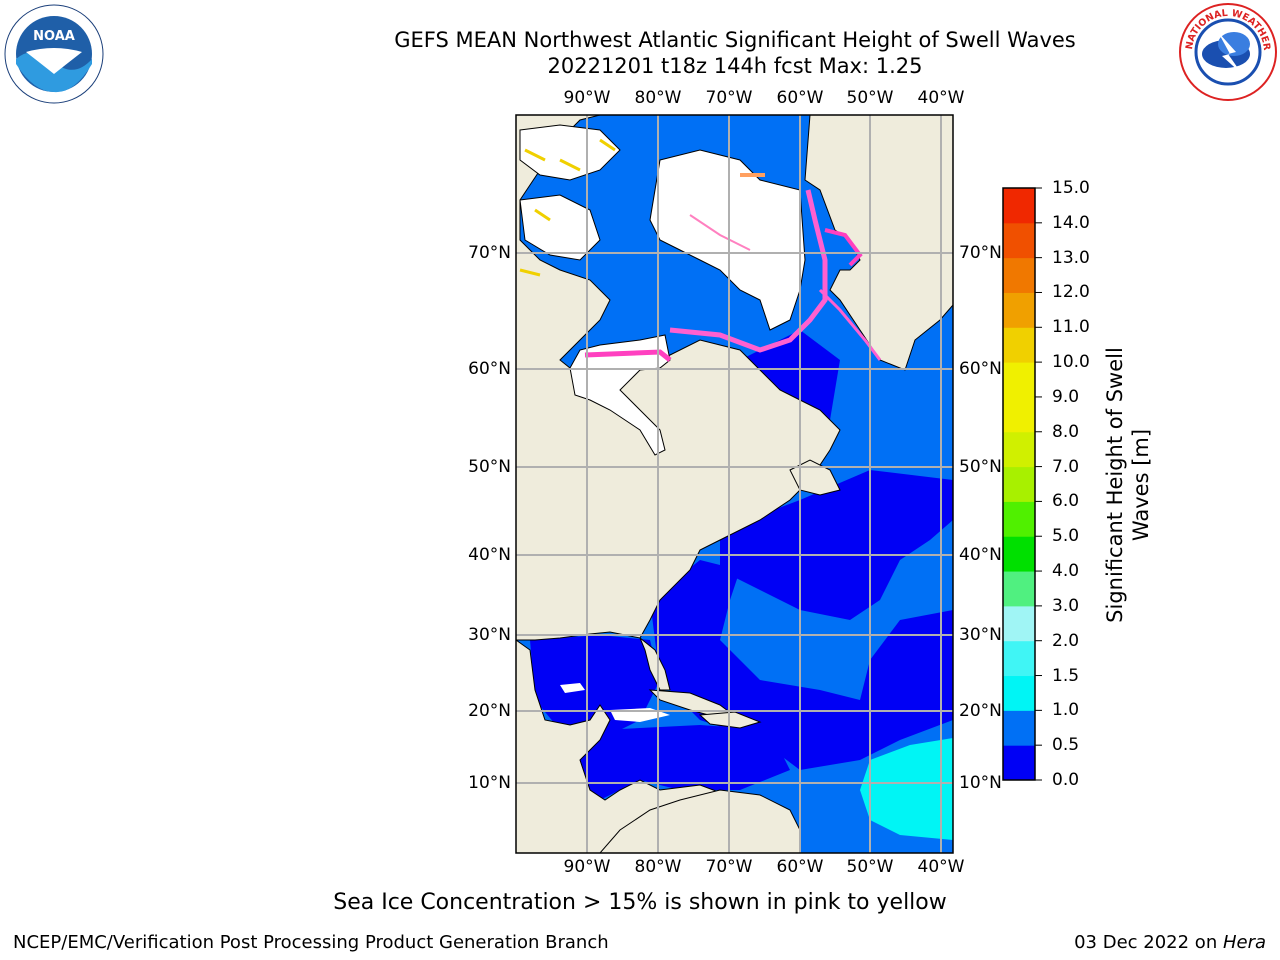 The width and height of the screenshot is (1280, 960). I want to click on lat-tick-label-right: 30°N, so click(980, 635).